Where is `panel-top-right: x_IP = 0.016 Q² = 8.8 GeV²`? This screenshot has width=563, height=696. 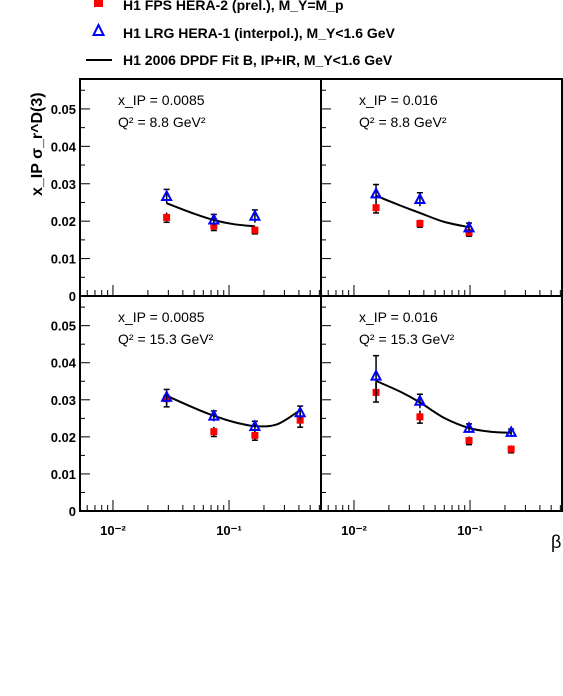 panel-top-right: x_IP = 0.016 Q² = 8.8 GeV² is located at coordinates (441, 187).